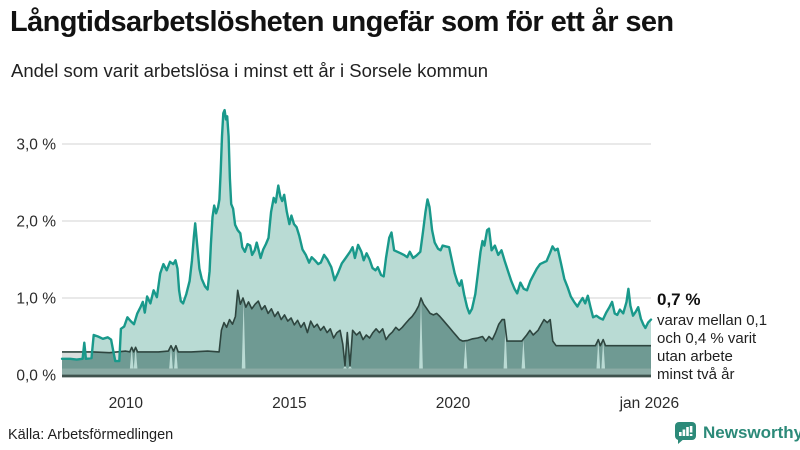 This screenshot has width=800, height=450. What do you see at coordinates (36, 145) in the screenshot?
I see `y-tick-label: 3,0 %` at bounding box center [36, 145].